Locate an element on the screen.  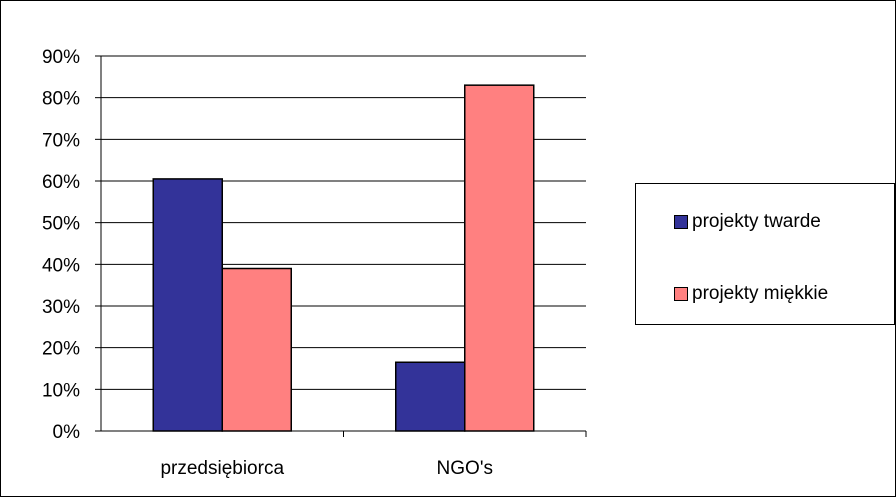
x-tick-label: przedsiębiorca is located at coordinates (222, 468).